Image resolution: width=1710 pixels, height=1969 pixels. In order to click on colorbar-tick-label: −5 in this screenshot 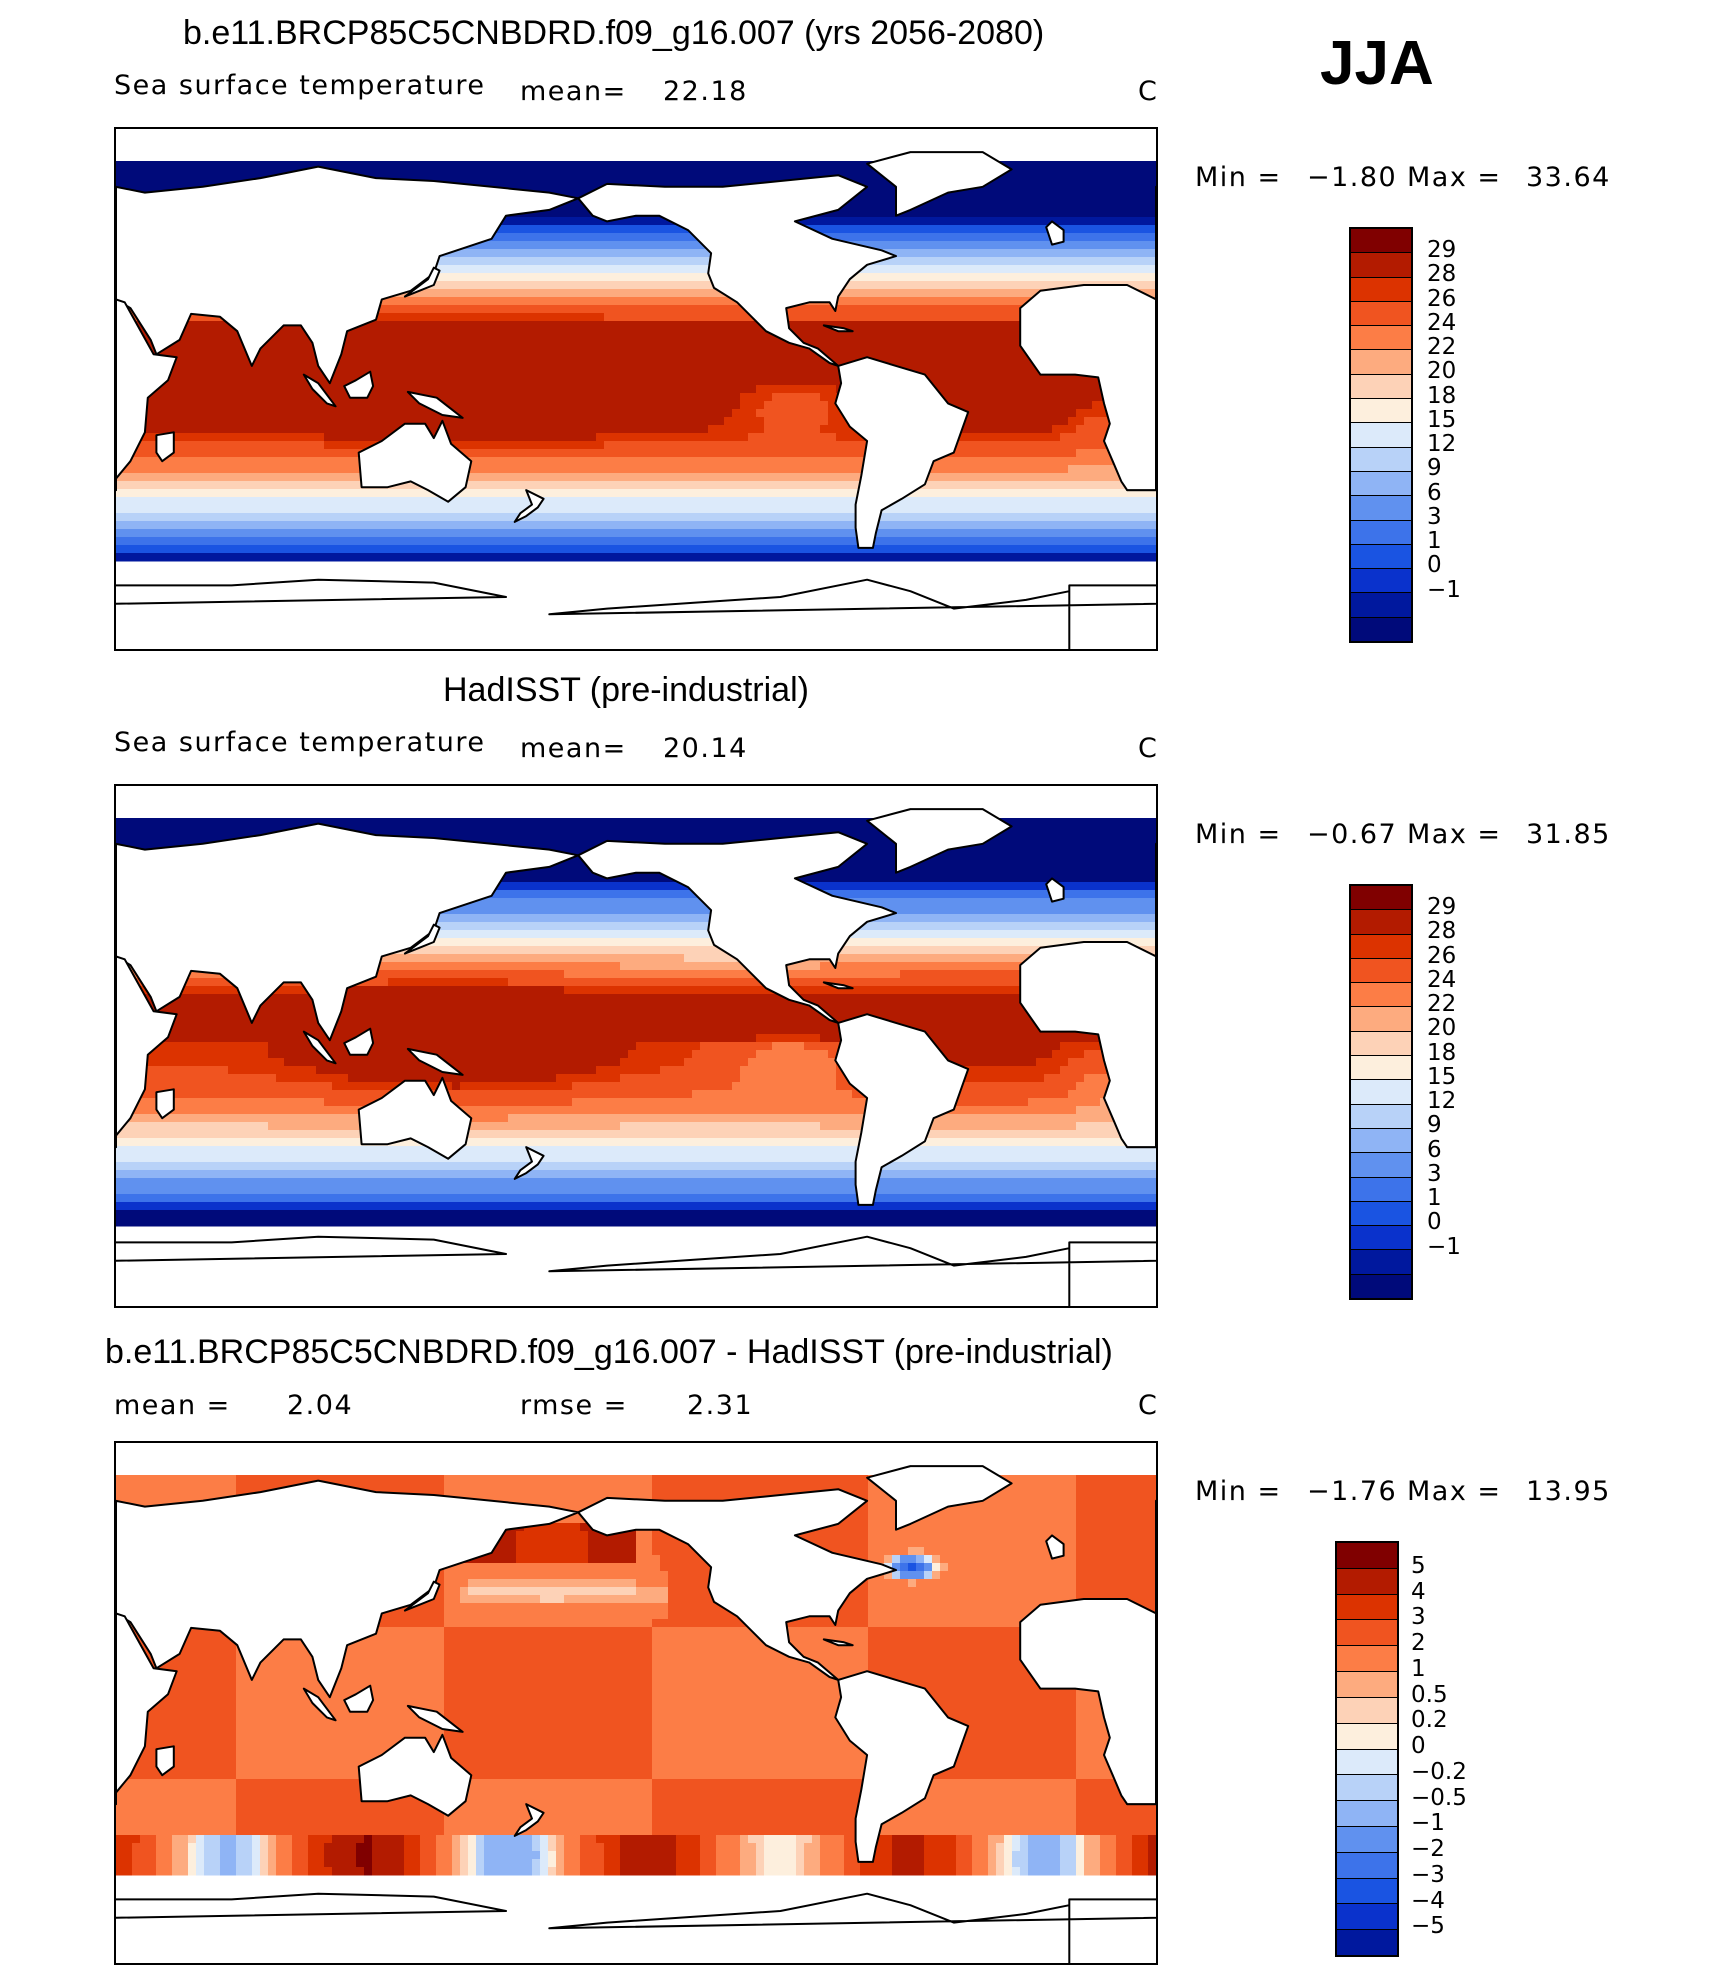, I will do `click(1428, 1926)`.